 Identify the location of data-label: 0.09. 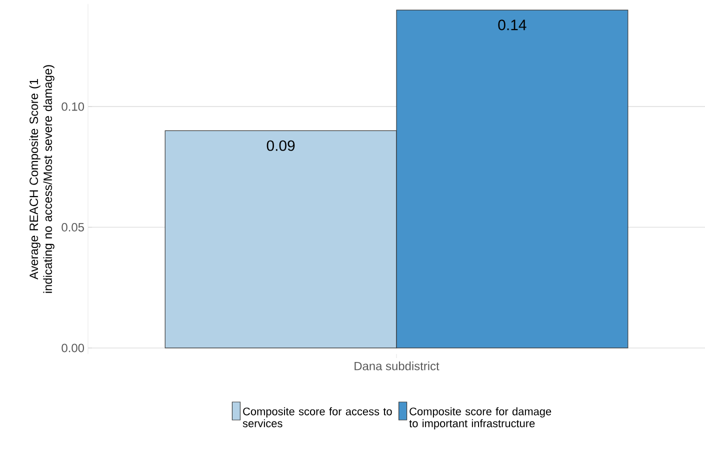
(280, 145).